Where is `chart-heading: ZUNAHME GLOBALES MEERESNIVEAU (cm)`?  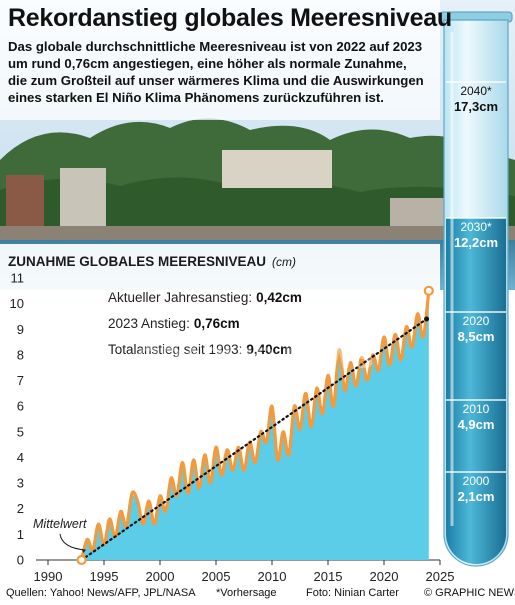
chart-heading: ZUNAHME GLOBALES MEERESNIVEAU (cm) is located at coordinates (152, 261).